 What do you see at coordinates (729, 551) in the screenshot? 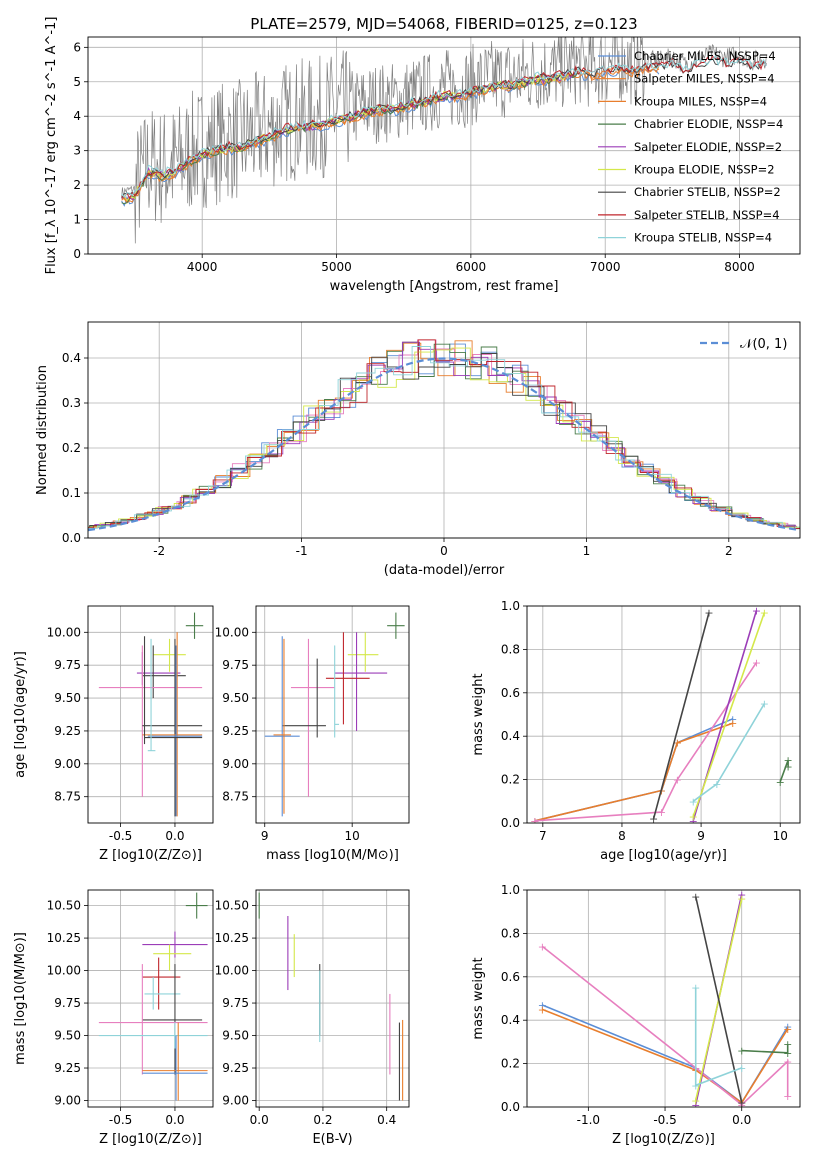
I see `x-tick-label: 2` at bounding box center [729, 551].